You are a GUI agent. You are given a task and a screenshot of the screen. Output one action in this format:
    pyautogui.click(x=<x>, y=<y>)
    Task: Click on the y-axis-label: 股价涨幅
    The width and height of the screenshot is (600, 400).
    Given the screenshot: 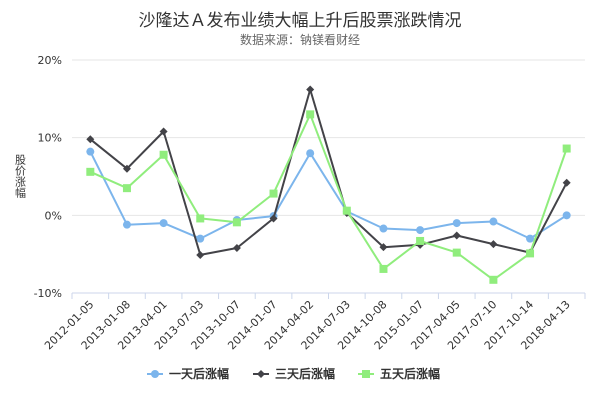 What is the action you would take?
    pyautogui.click(x=20, y=176)
    